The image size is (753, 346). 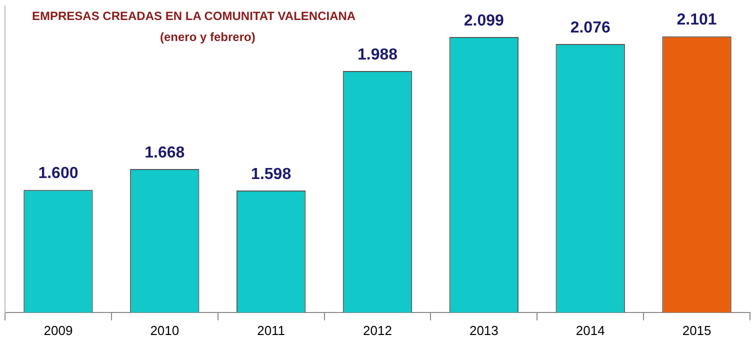 I want to click on x-tick-label: 2012, so click(x=377, y=330).